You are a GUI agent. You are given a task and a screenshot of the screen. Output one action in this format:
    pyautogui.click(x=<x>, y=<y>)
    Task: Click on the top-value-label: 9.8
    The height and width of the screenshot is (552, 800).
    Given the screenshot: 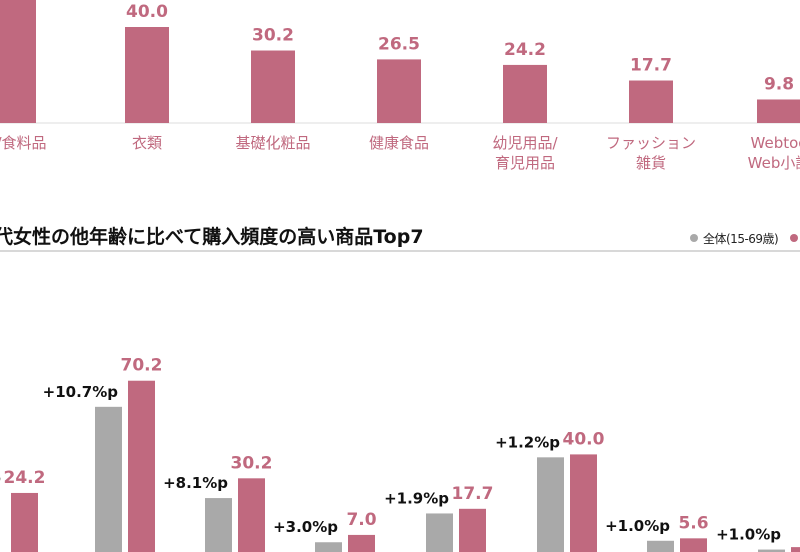 What is the action you would take?
    pyautogui.click(x=779, y=84)
    